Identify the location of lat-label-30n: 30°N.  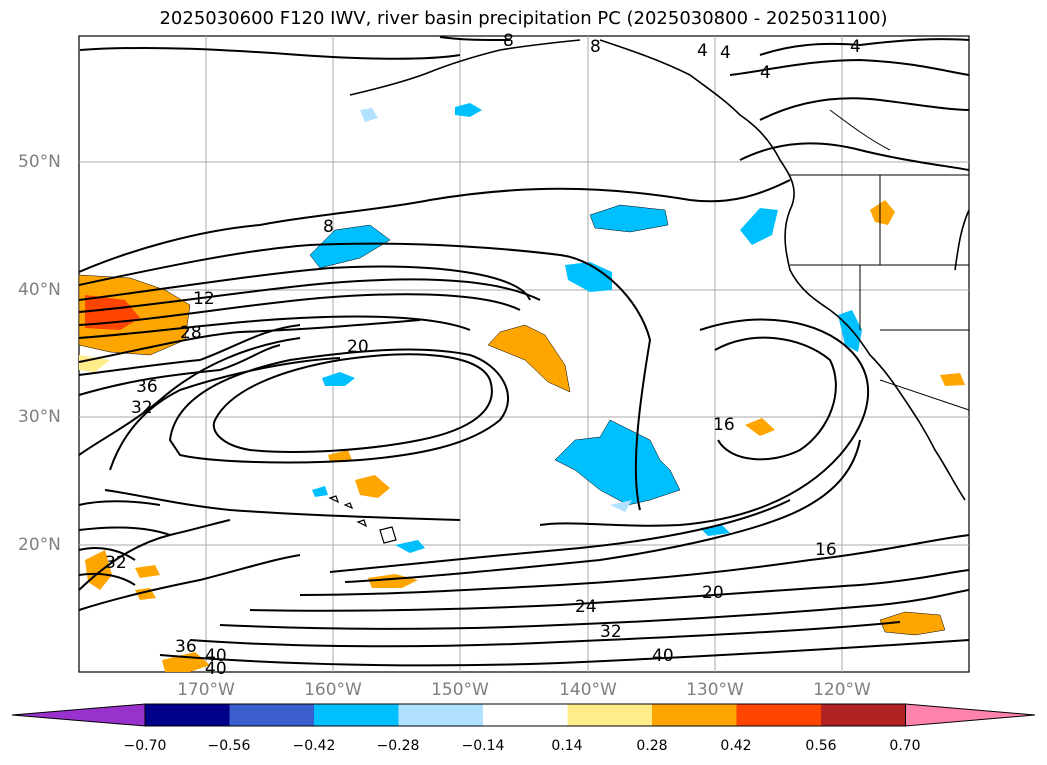
(39, 417).